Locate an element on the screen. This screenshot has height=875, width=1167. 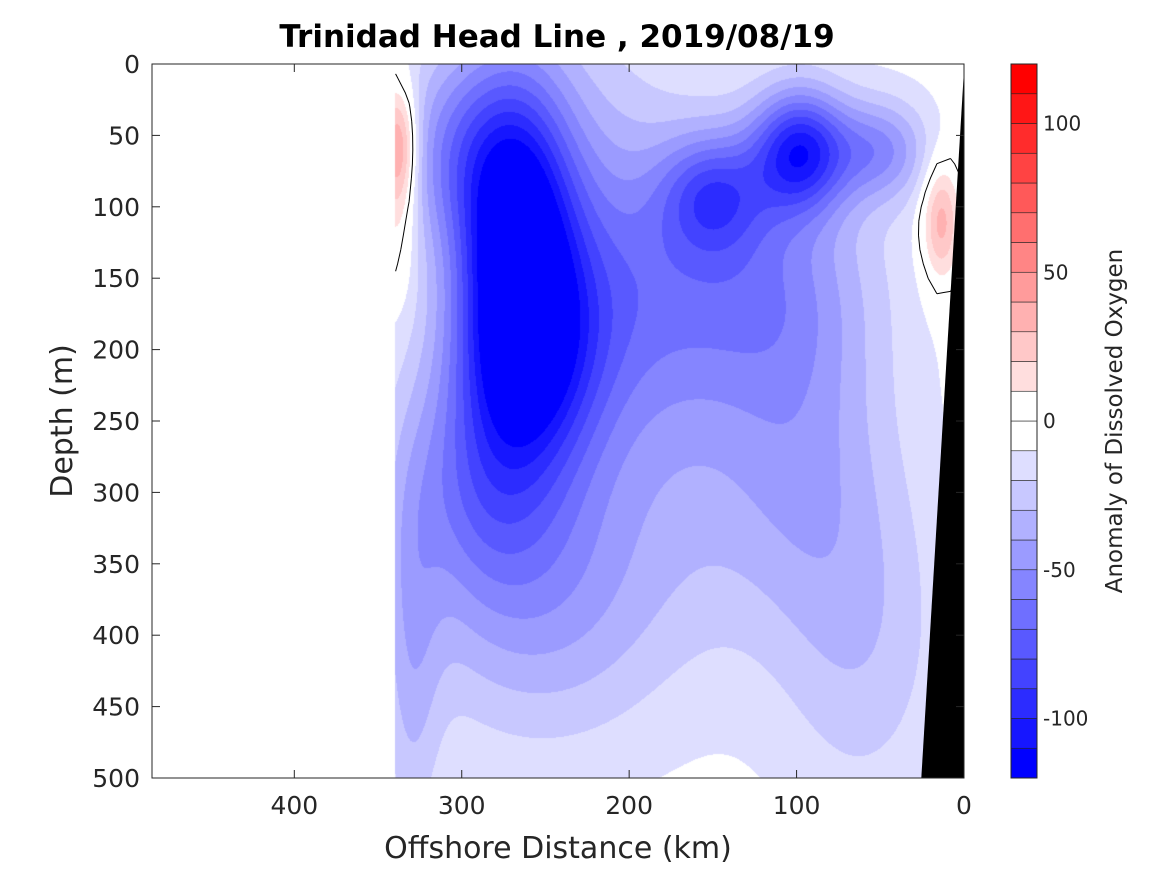
colorbar: 100 50 0 -50 -100 is located at coordinates (1049, 421).